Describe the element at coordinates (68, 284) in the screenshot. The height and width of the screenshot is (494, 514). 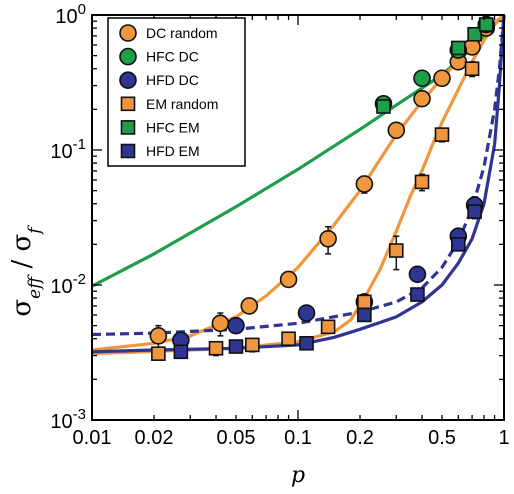
I see `y-tick-label: 10⁻²` at that location.